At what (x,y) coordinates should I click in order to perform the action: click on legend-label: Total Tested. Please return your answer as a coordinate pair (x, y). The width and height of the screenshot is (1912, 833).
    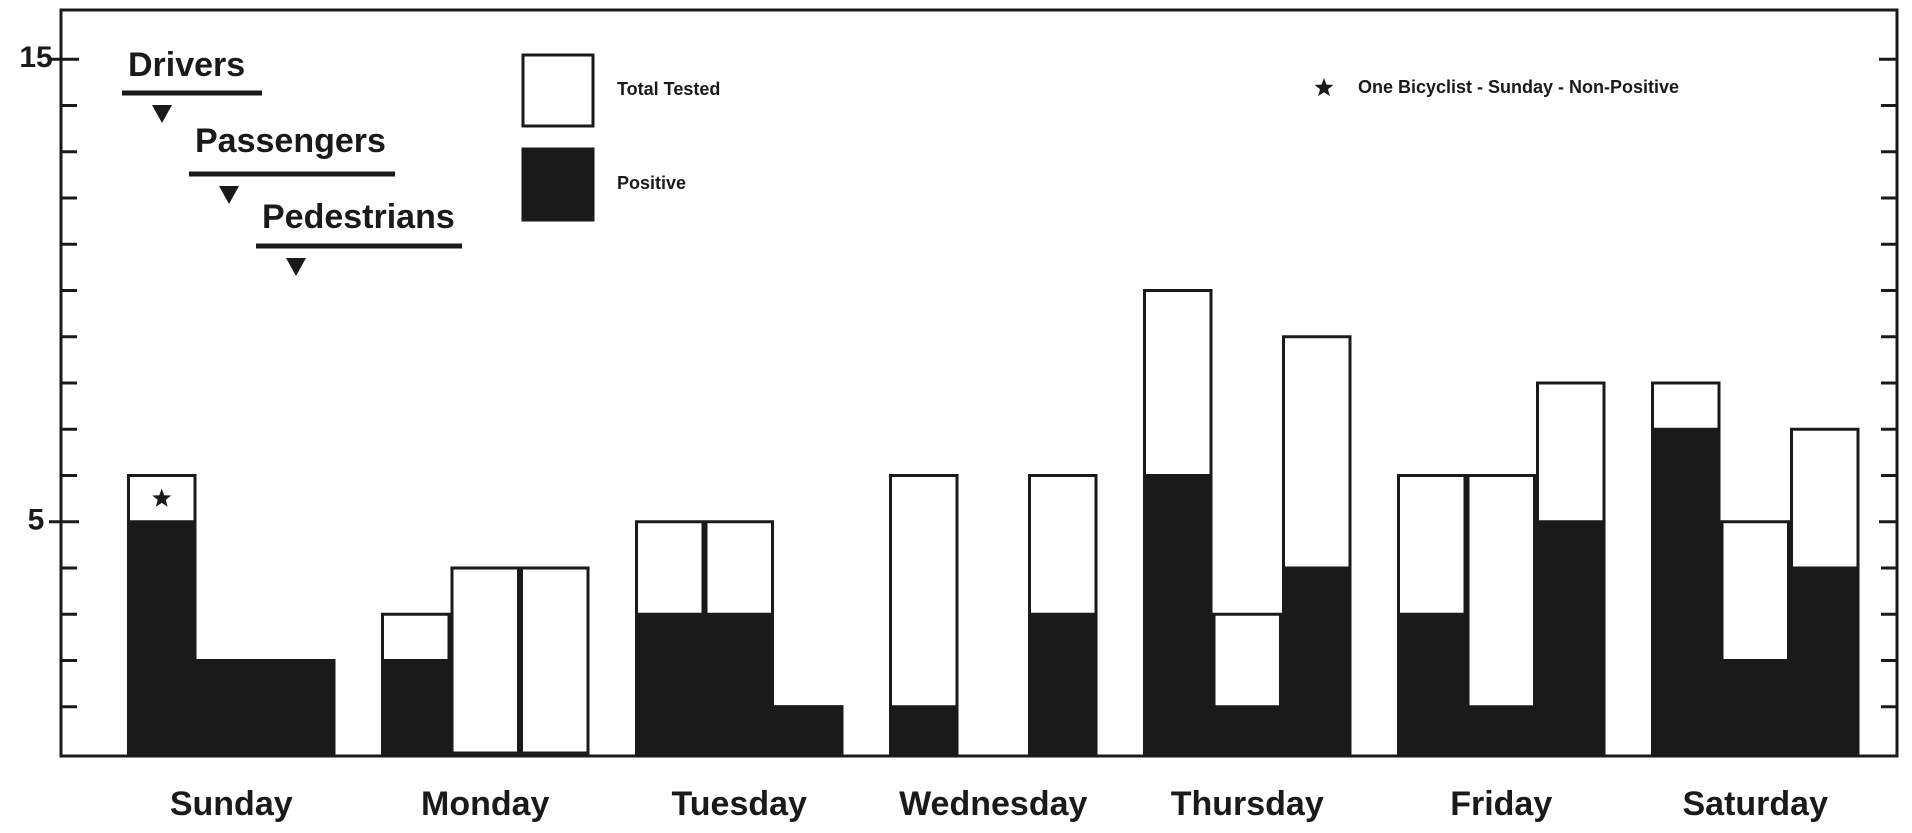
    Looking at the image, I should click on (668, 89).